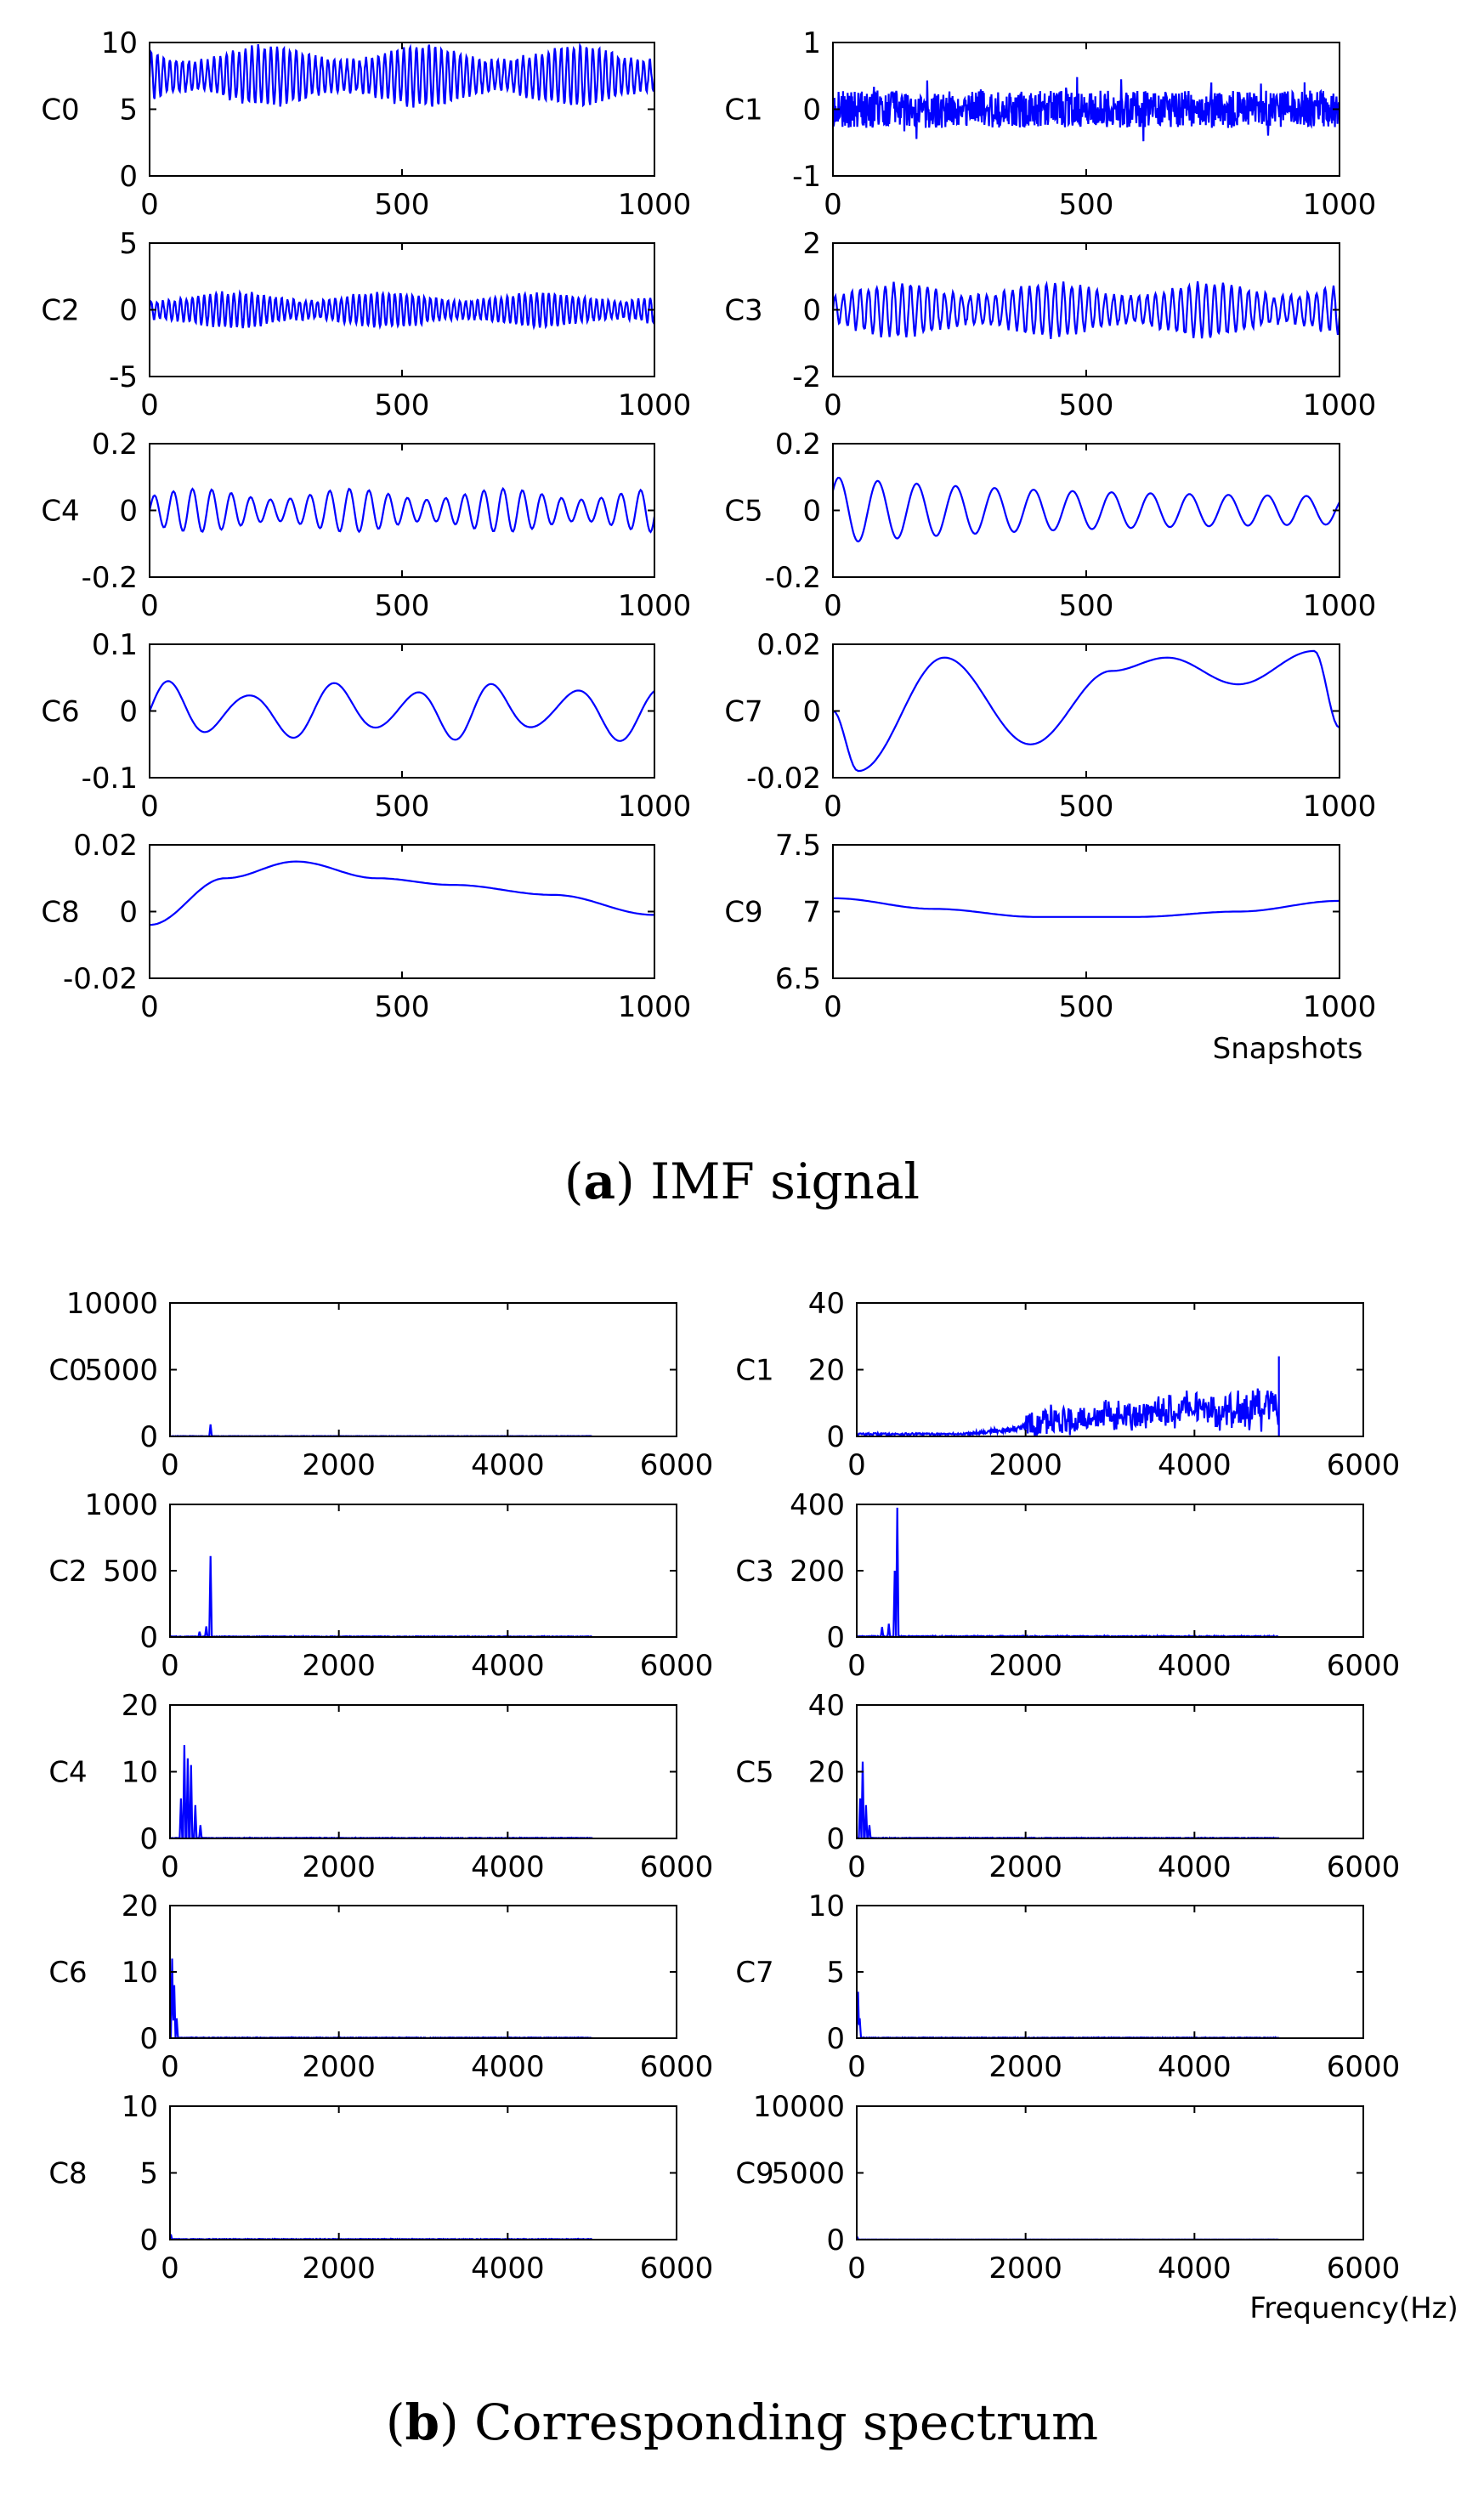 Image resolution: width=1484 pixels, height=2498 pixels. Describe the element at coordinates (754, 1572) in the screenshot. I see `channel-label-b-c3: C3` at that location.